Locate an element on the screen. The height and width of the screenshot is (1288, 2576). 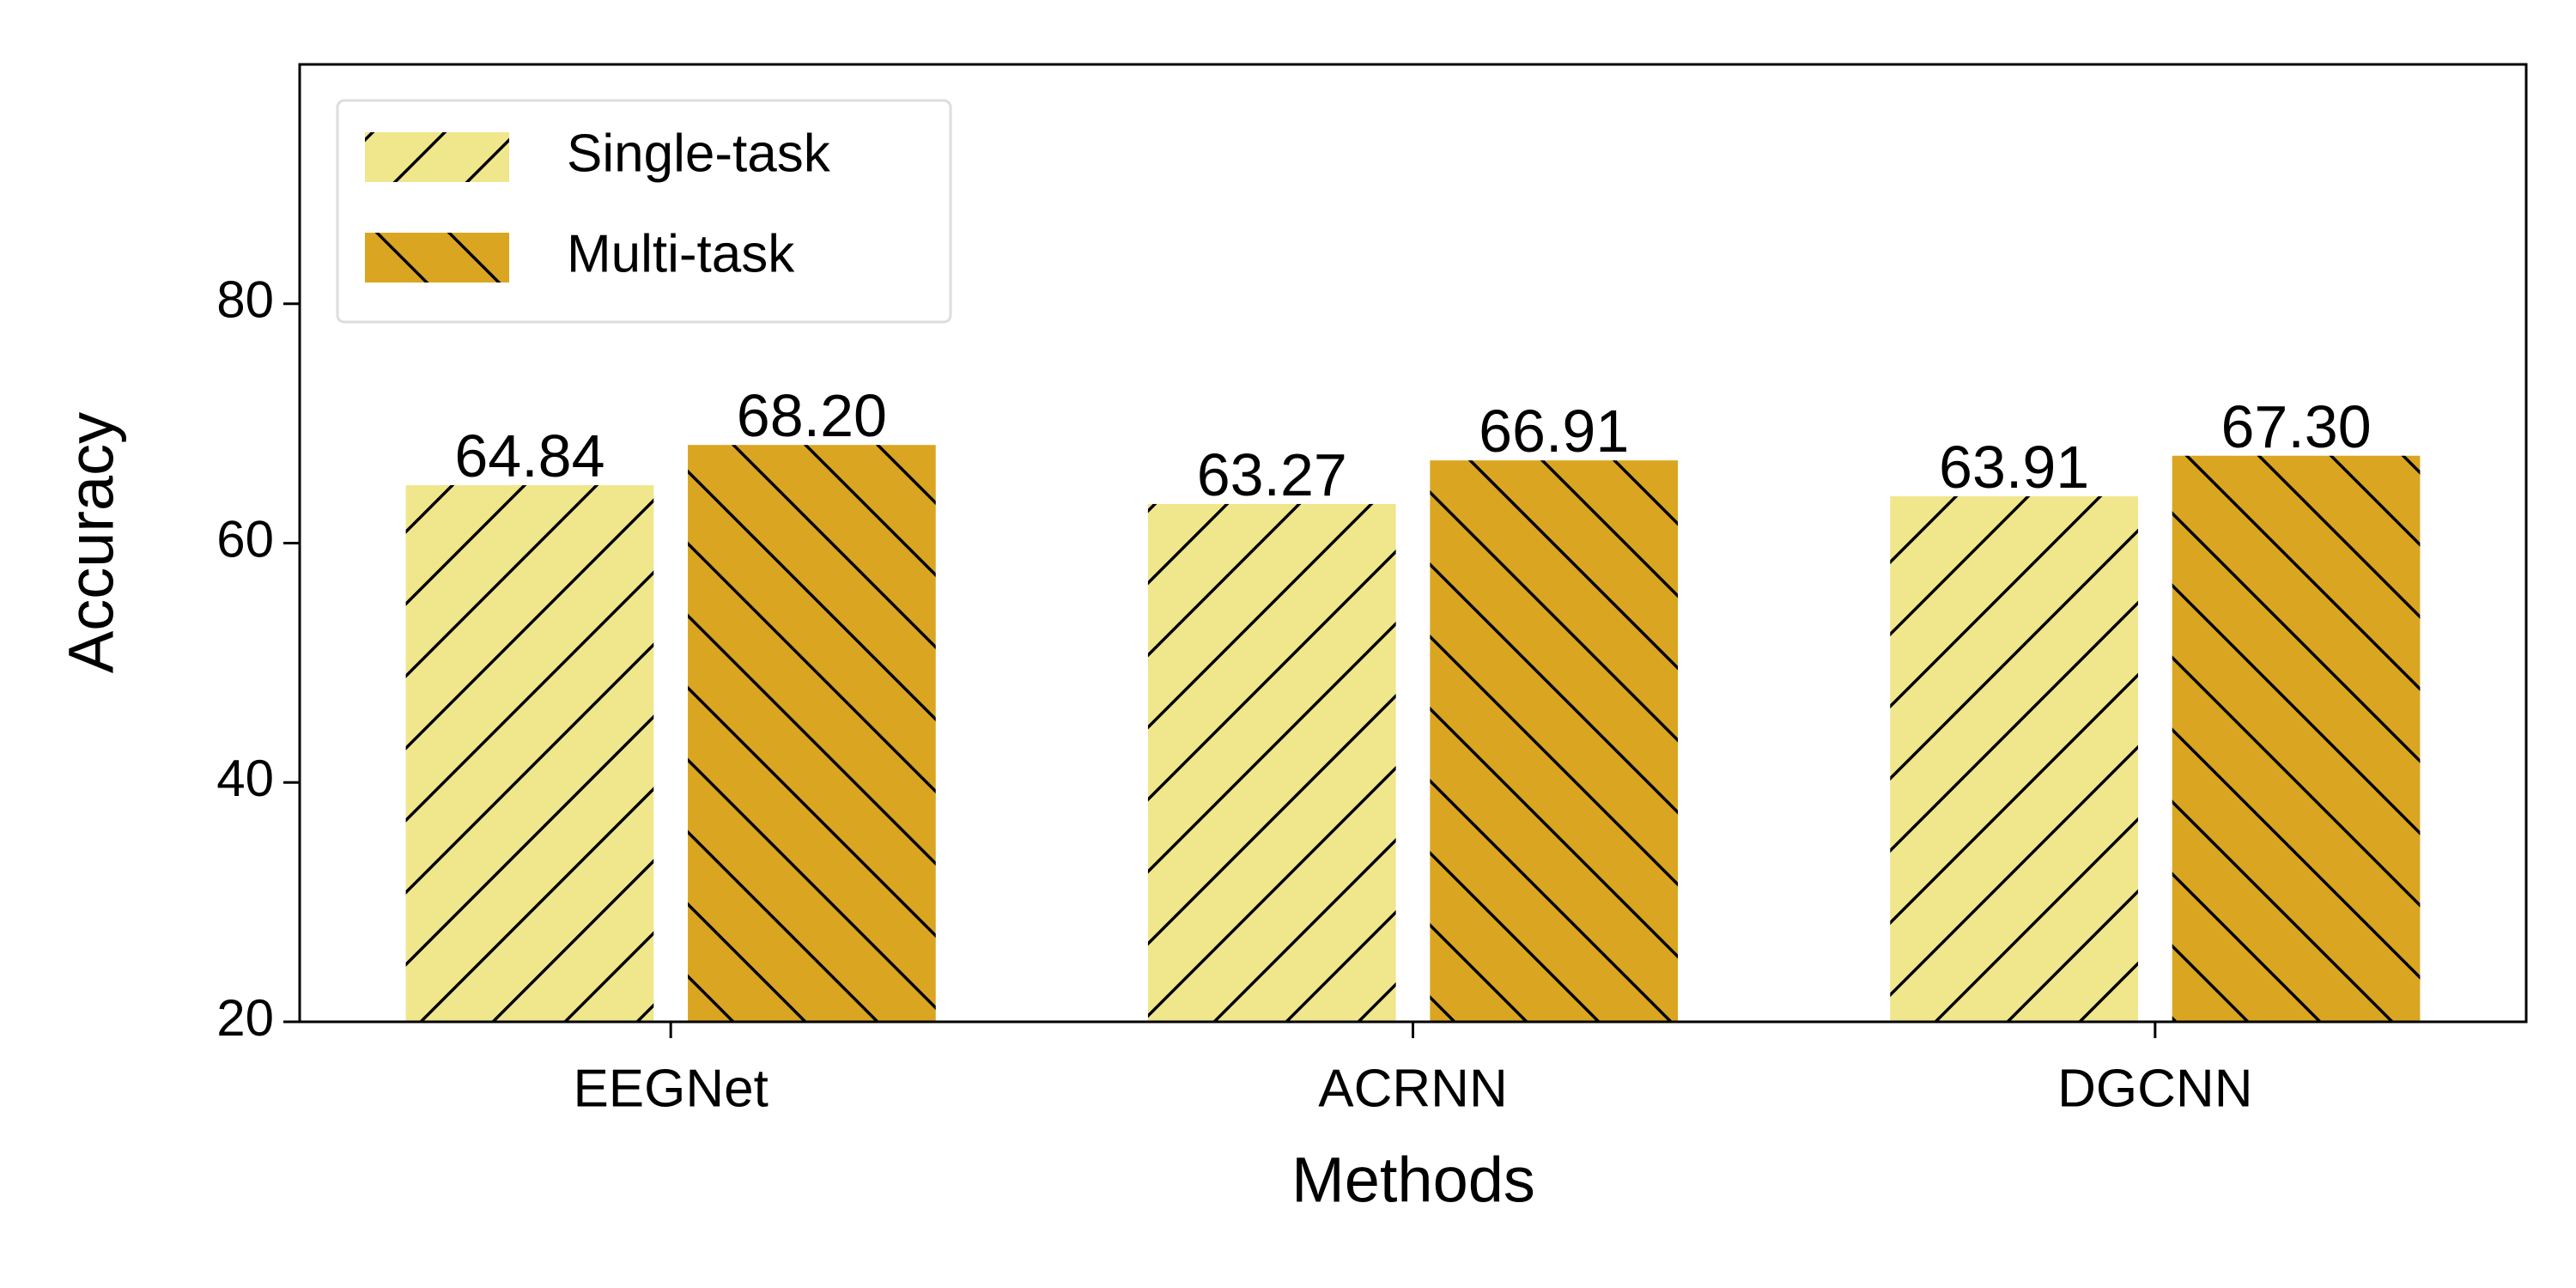
x-axis-label: Methods is located at coordinates (1413, 1180).